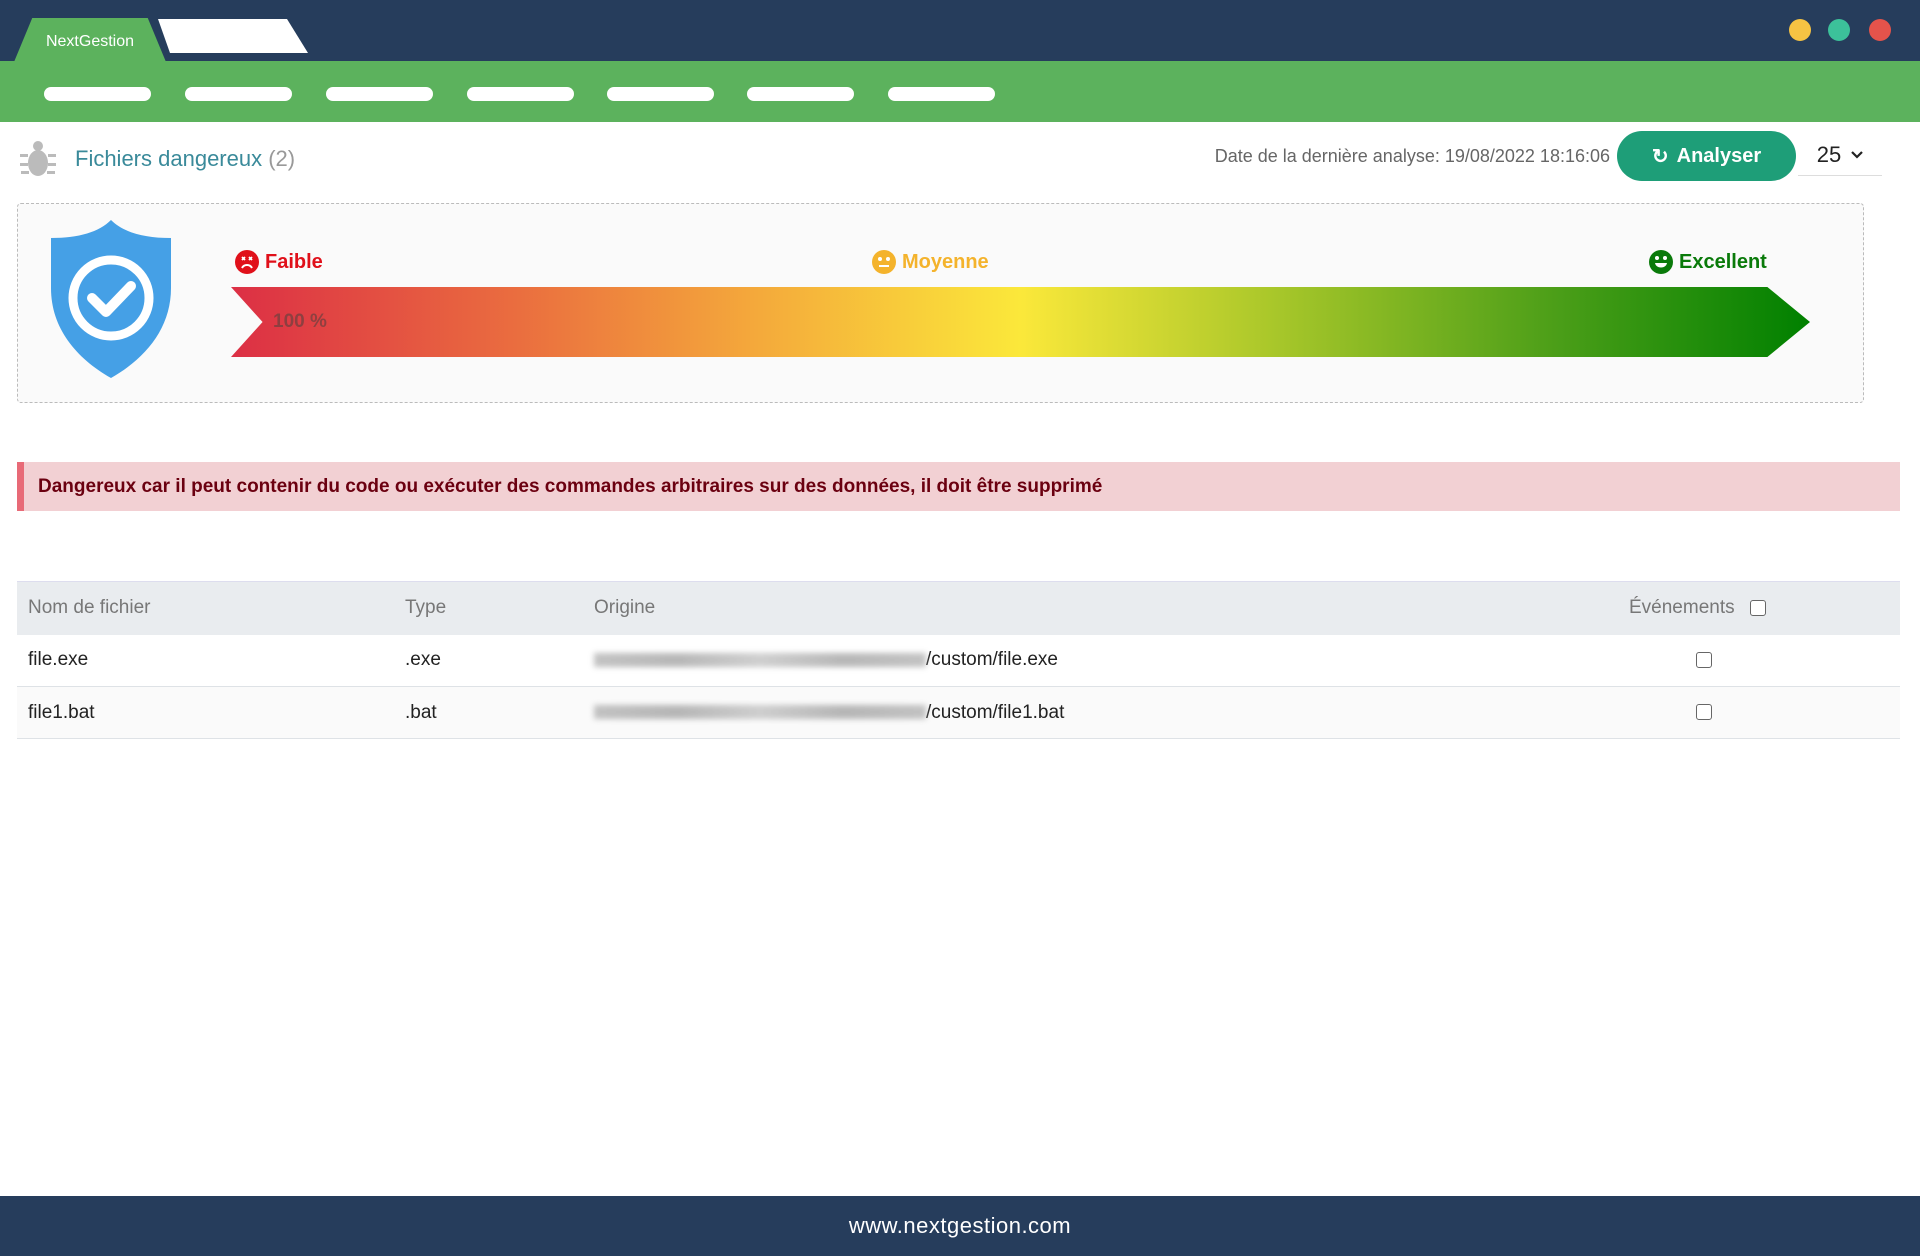  Describe the element at coordinates (247, 262) in the screenshot. I see `sad-face-icon` at that location.